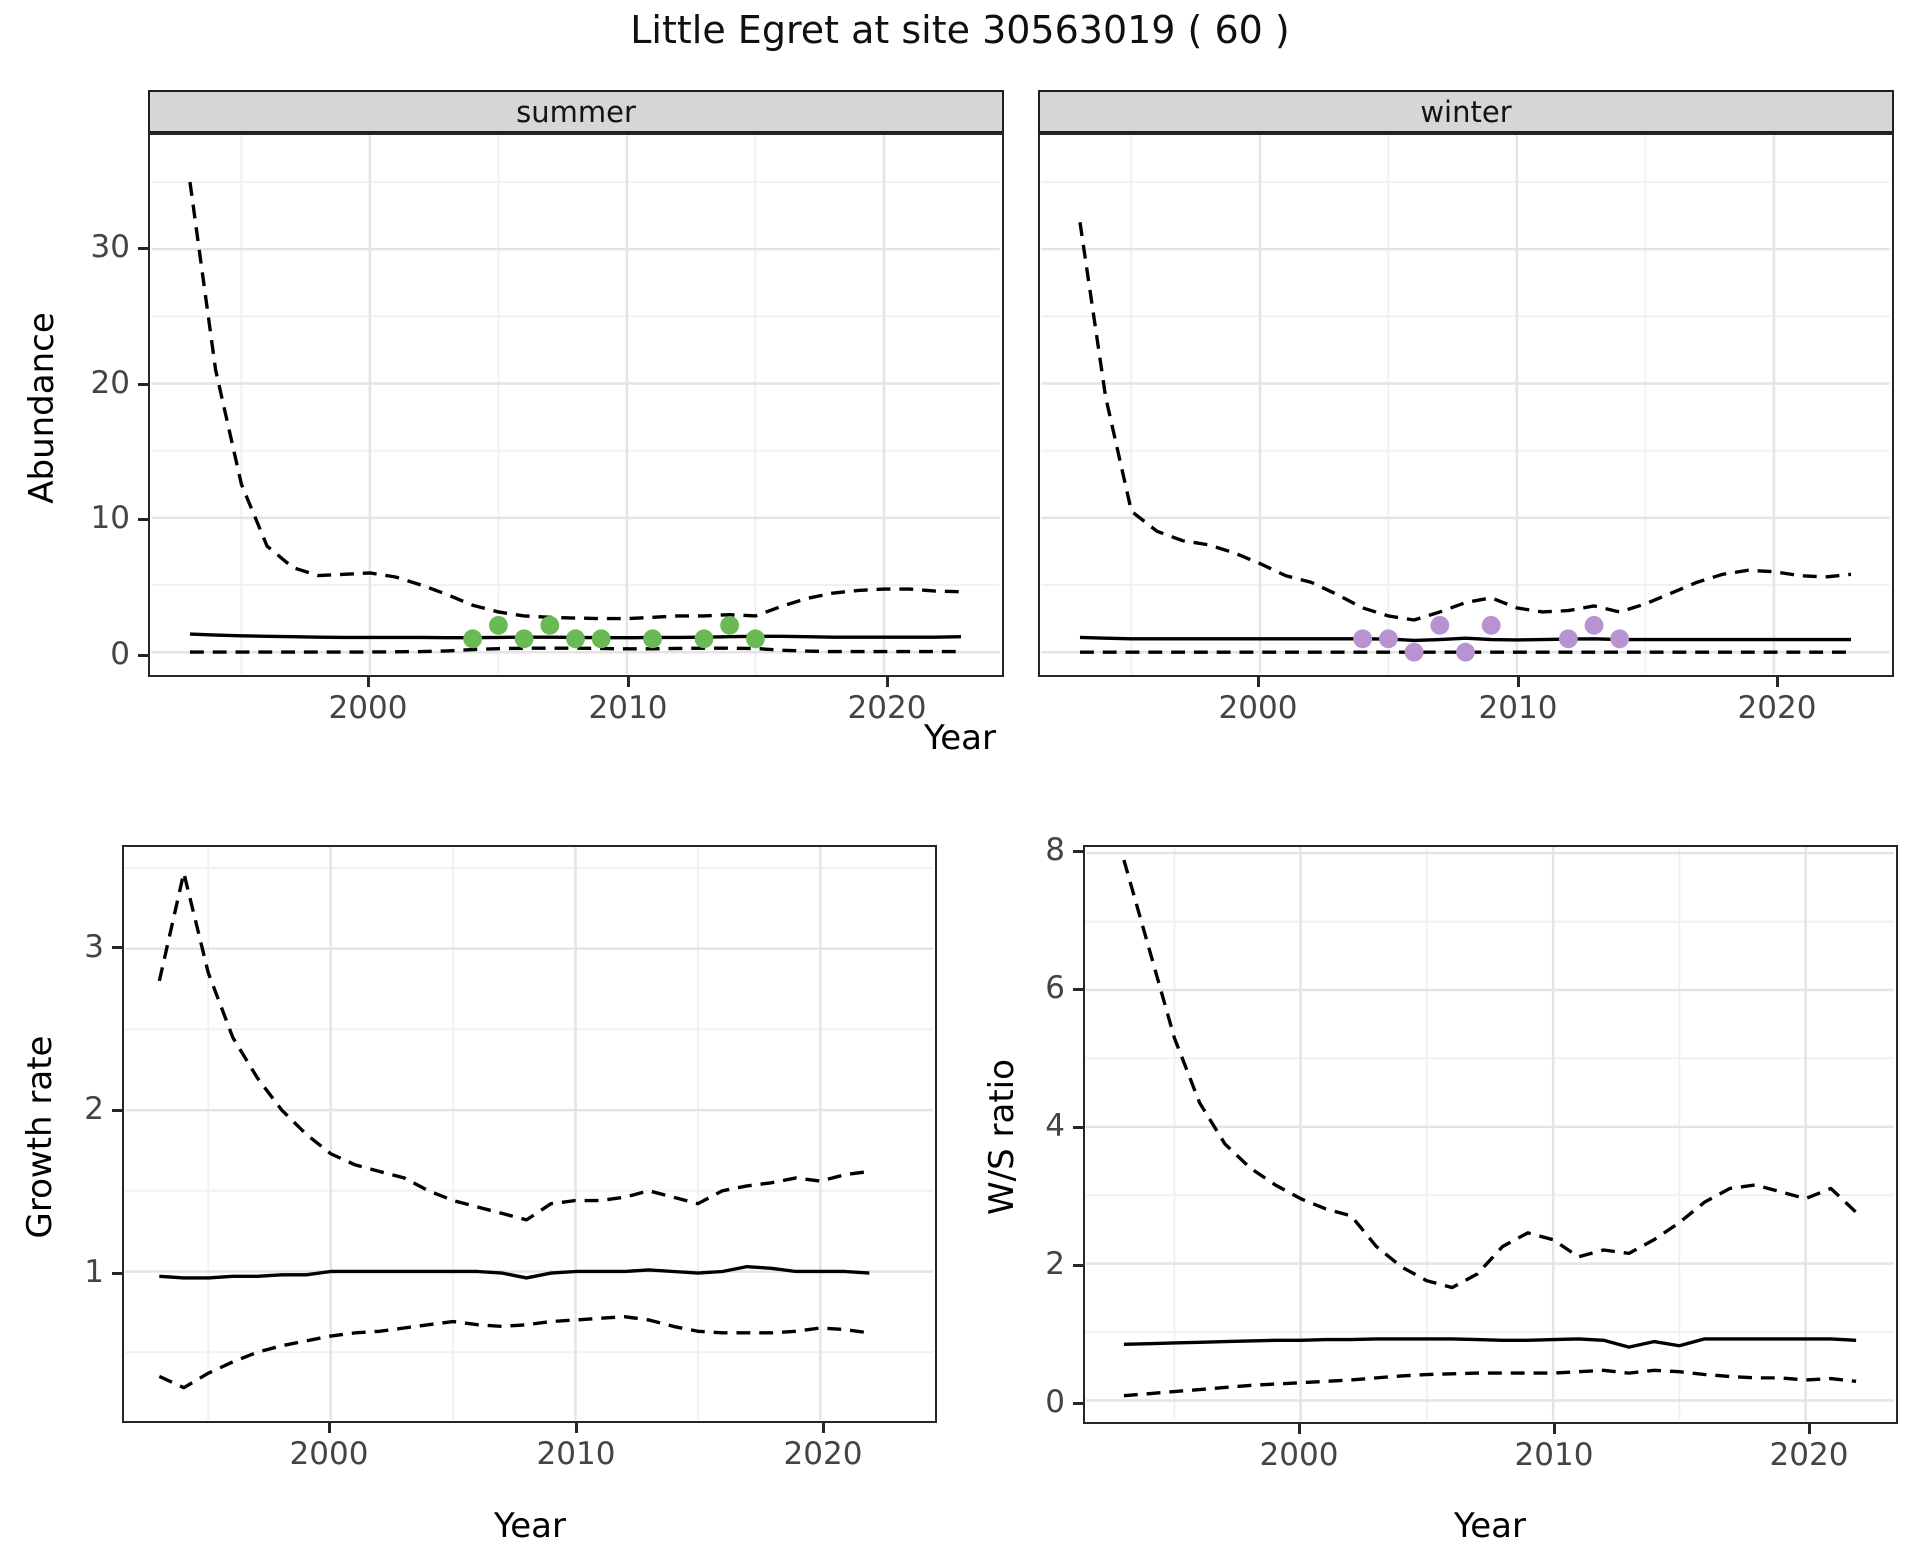 Image resolution: width=1920 pixels, height=1560 pixels. I want to click on y-tick-label: 20, so click(110, 383).